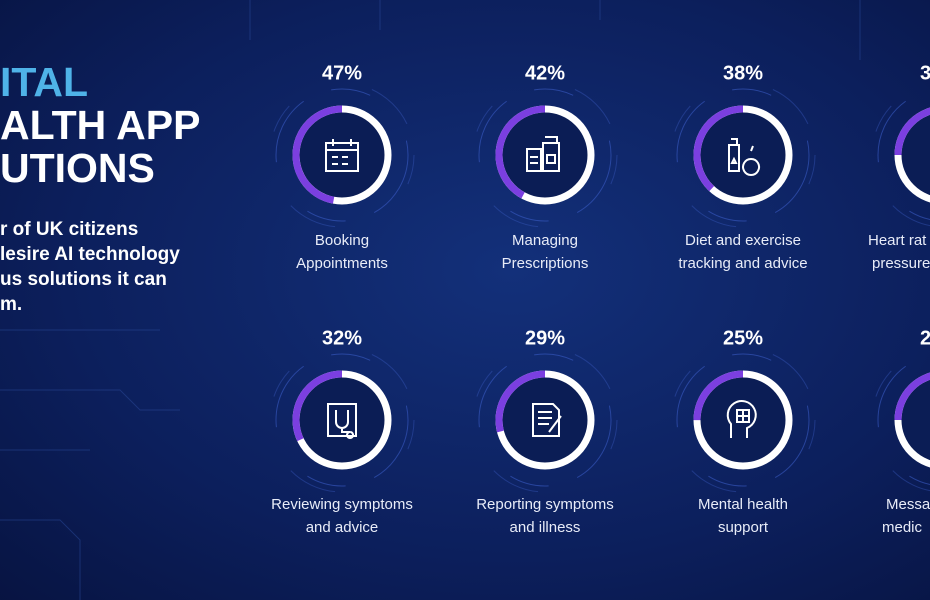  I want to click on percent-label: 2, so click(925, 338).